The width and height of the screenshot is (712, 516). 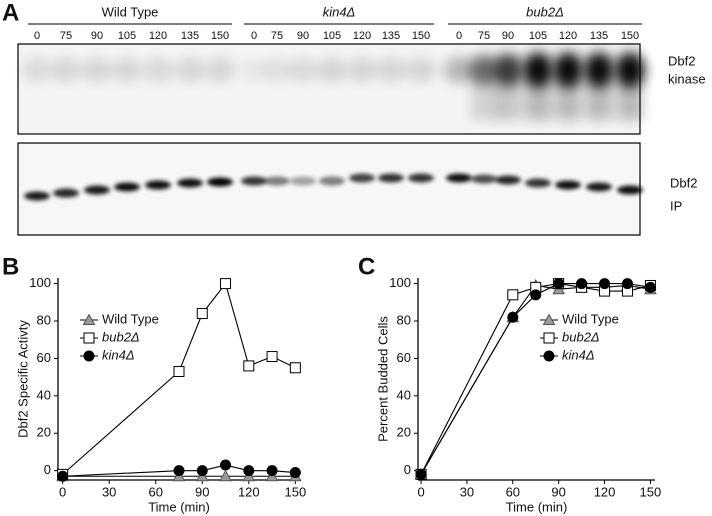 I want to click on y-axis-label: Dbf2 Specific Activty, so click(x=22, y=379).